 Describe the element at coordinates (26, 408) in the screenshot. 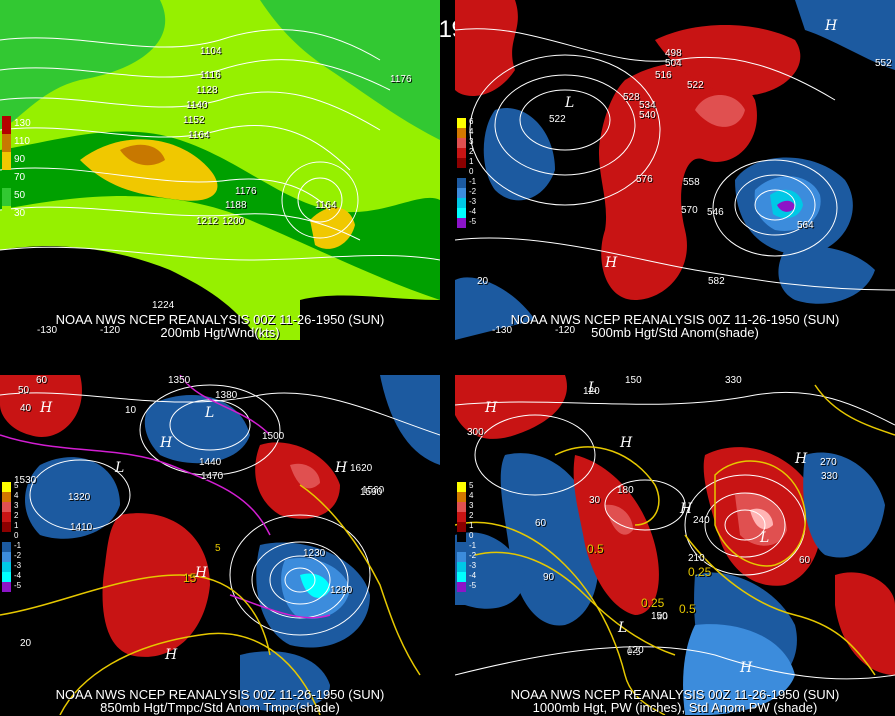

I see `temp-label: 40` at that location.